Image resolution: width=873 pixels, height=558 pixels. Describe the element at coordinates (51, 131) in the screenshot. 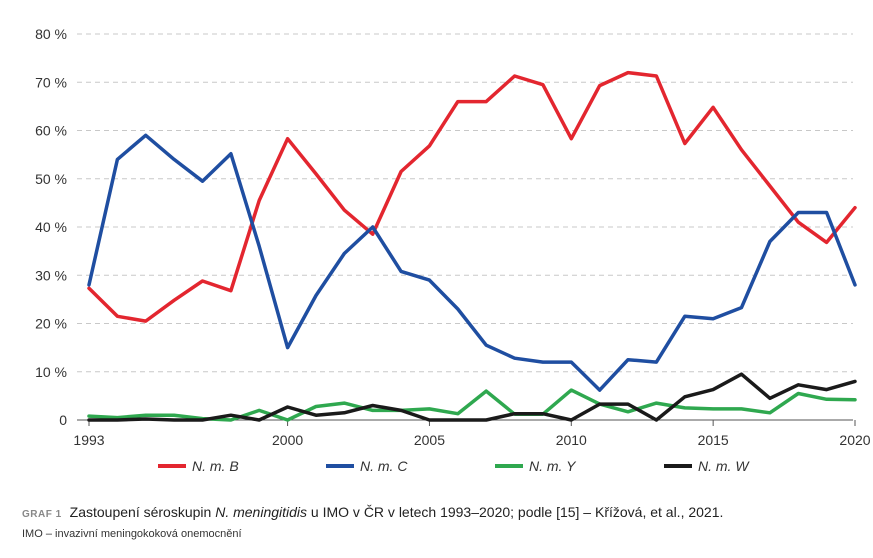

I see `y-tick-label: 60 %` at that location.